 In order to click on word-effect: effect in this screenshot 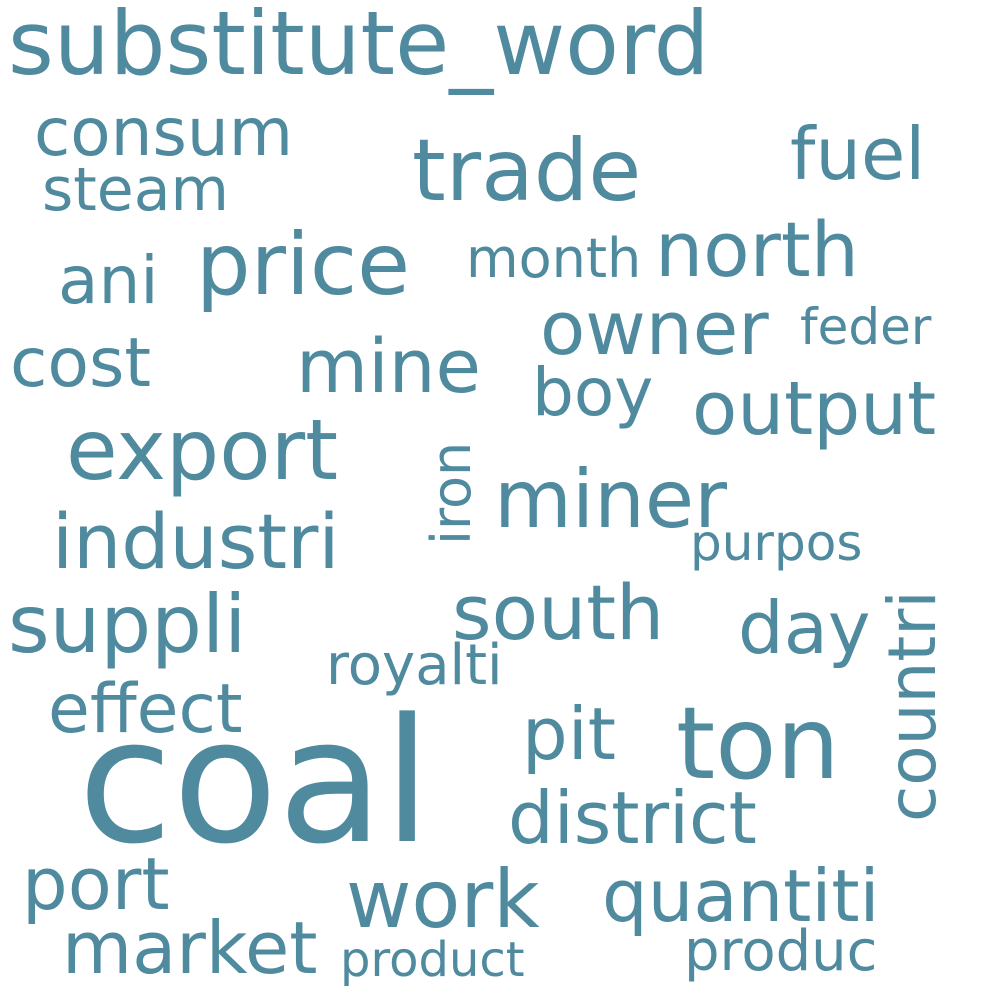, I will do `click(145, 709)`.